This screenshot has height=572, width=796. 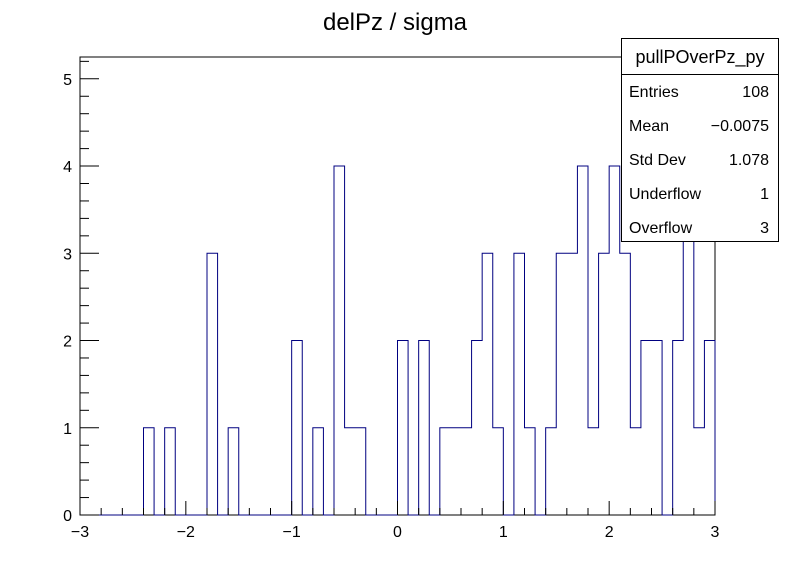 What do you see at coordinates (764, 228) in the screenshot?
I see `stats-value: 3` at bounding box center [764, 228].